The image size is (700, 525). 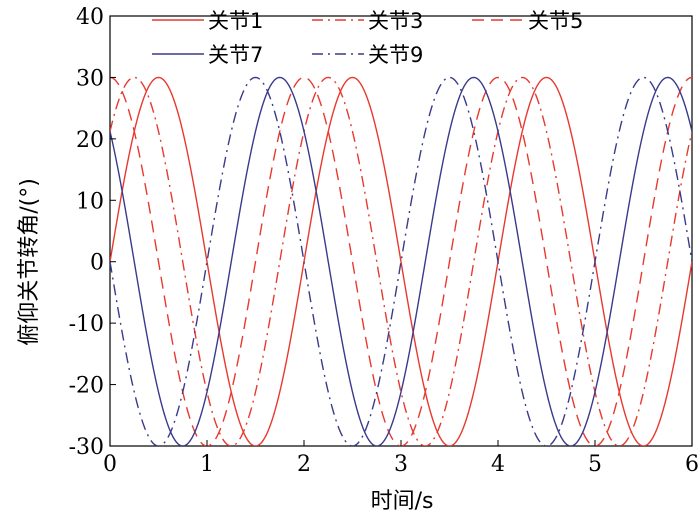 What do you see at coordinates (395, 55) in the screenshot?
I see `legend-label-5: 关节9` at bounding box center [395, 55].